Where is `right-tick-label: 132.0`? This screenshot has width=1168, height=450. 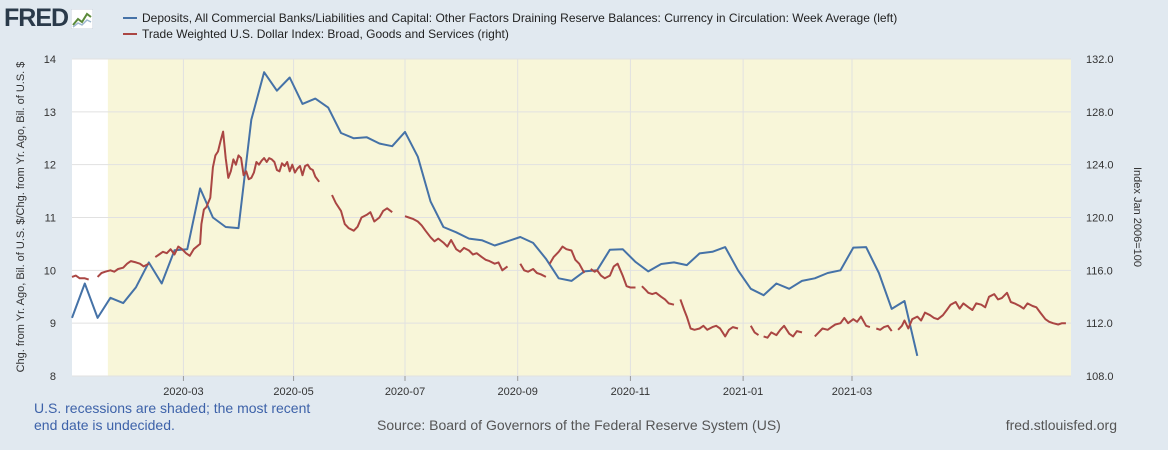
right-tick-label: 132.0 is located at coordinates (1100, 60).